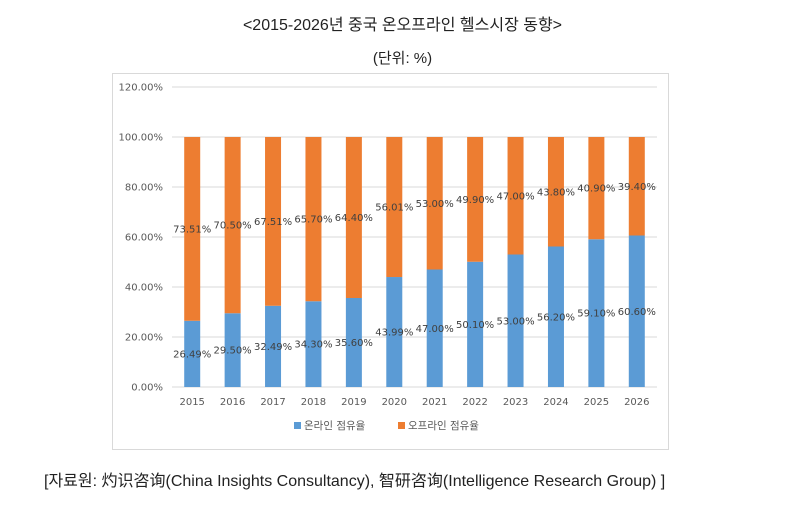 The height and width of the screenshot is (512, 805). I want to click on x-tick-label: 2023, so click(515, 402).